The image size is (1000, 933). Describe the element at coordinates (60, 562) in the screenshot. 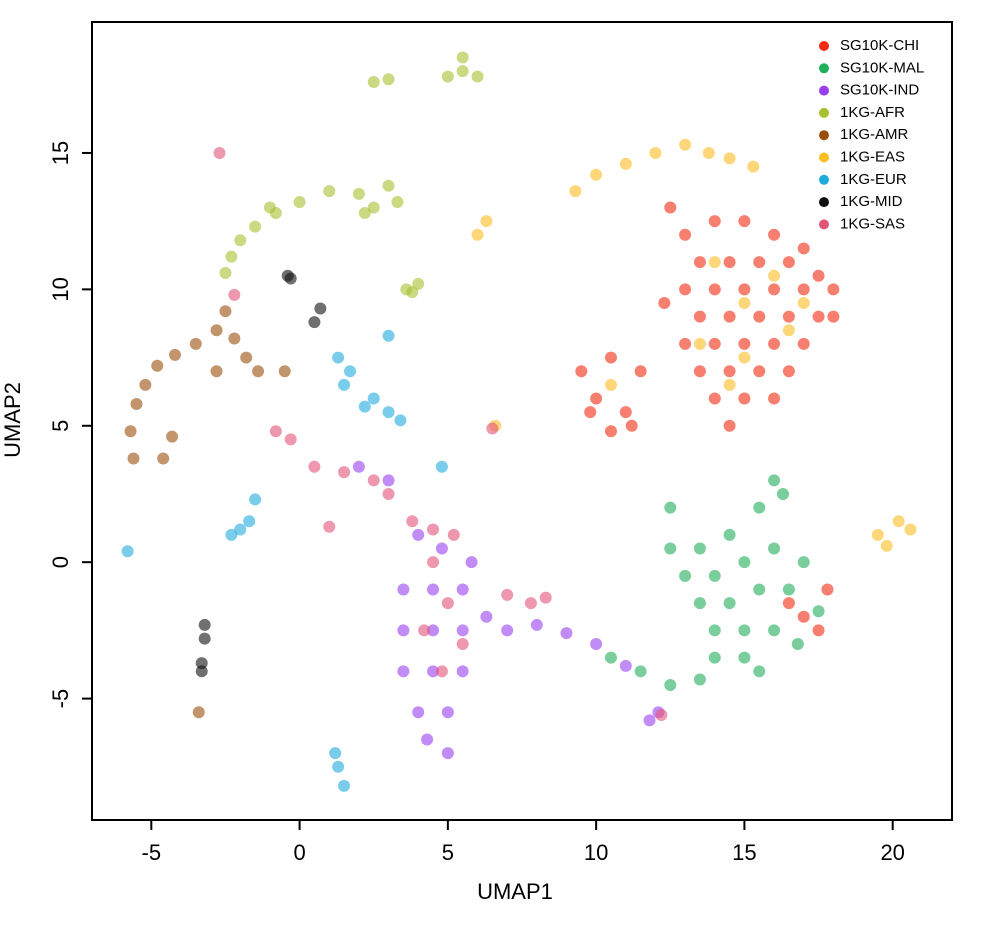

I see `y-tick-label: 0` at that location.